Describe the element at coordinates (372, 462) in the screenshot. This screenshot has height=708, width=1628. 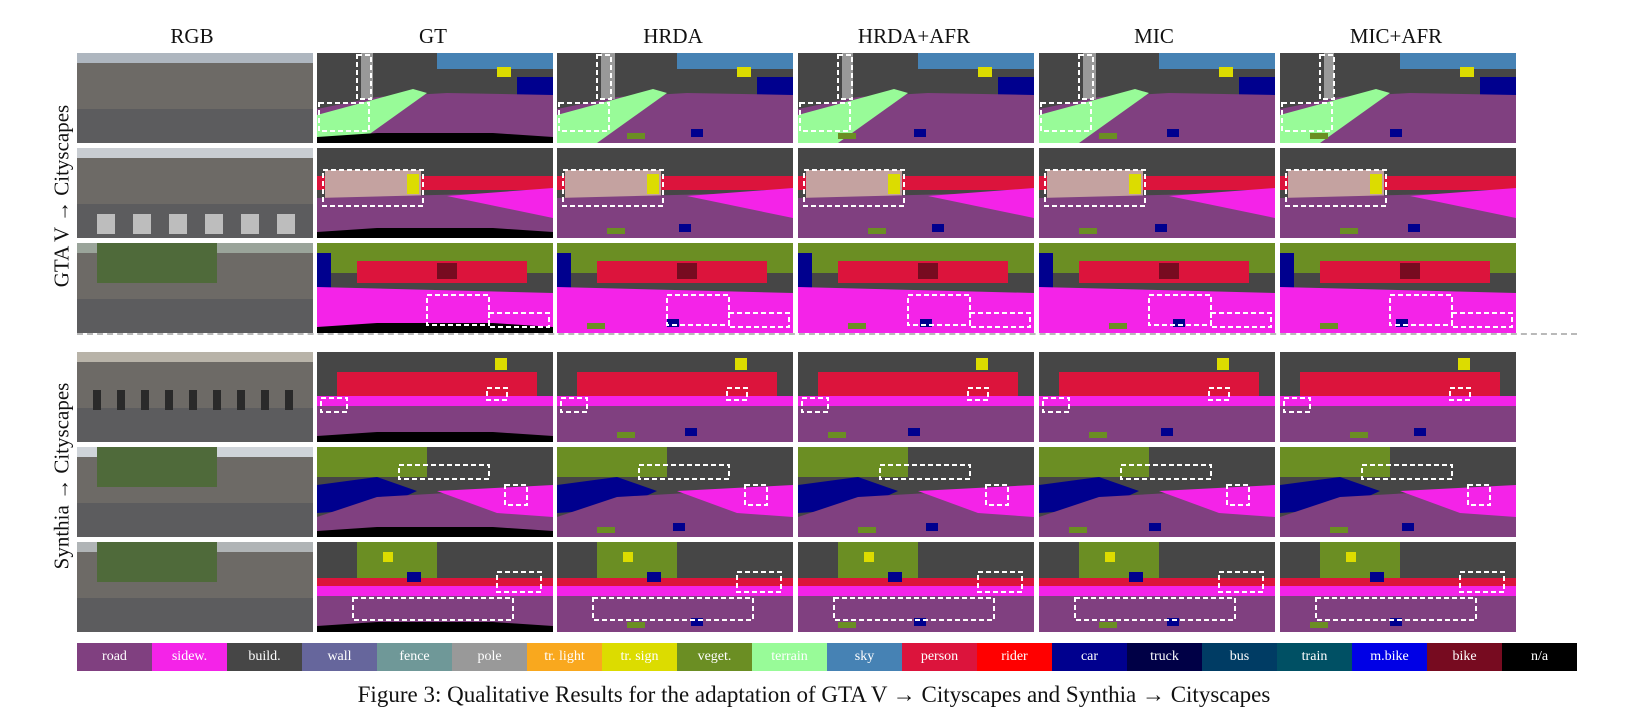
I see `vegetation-region` at that location.